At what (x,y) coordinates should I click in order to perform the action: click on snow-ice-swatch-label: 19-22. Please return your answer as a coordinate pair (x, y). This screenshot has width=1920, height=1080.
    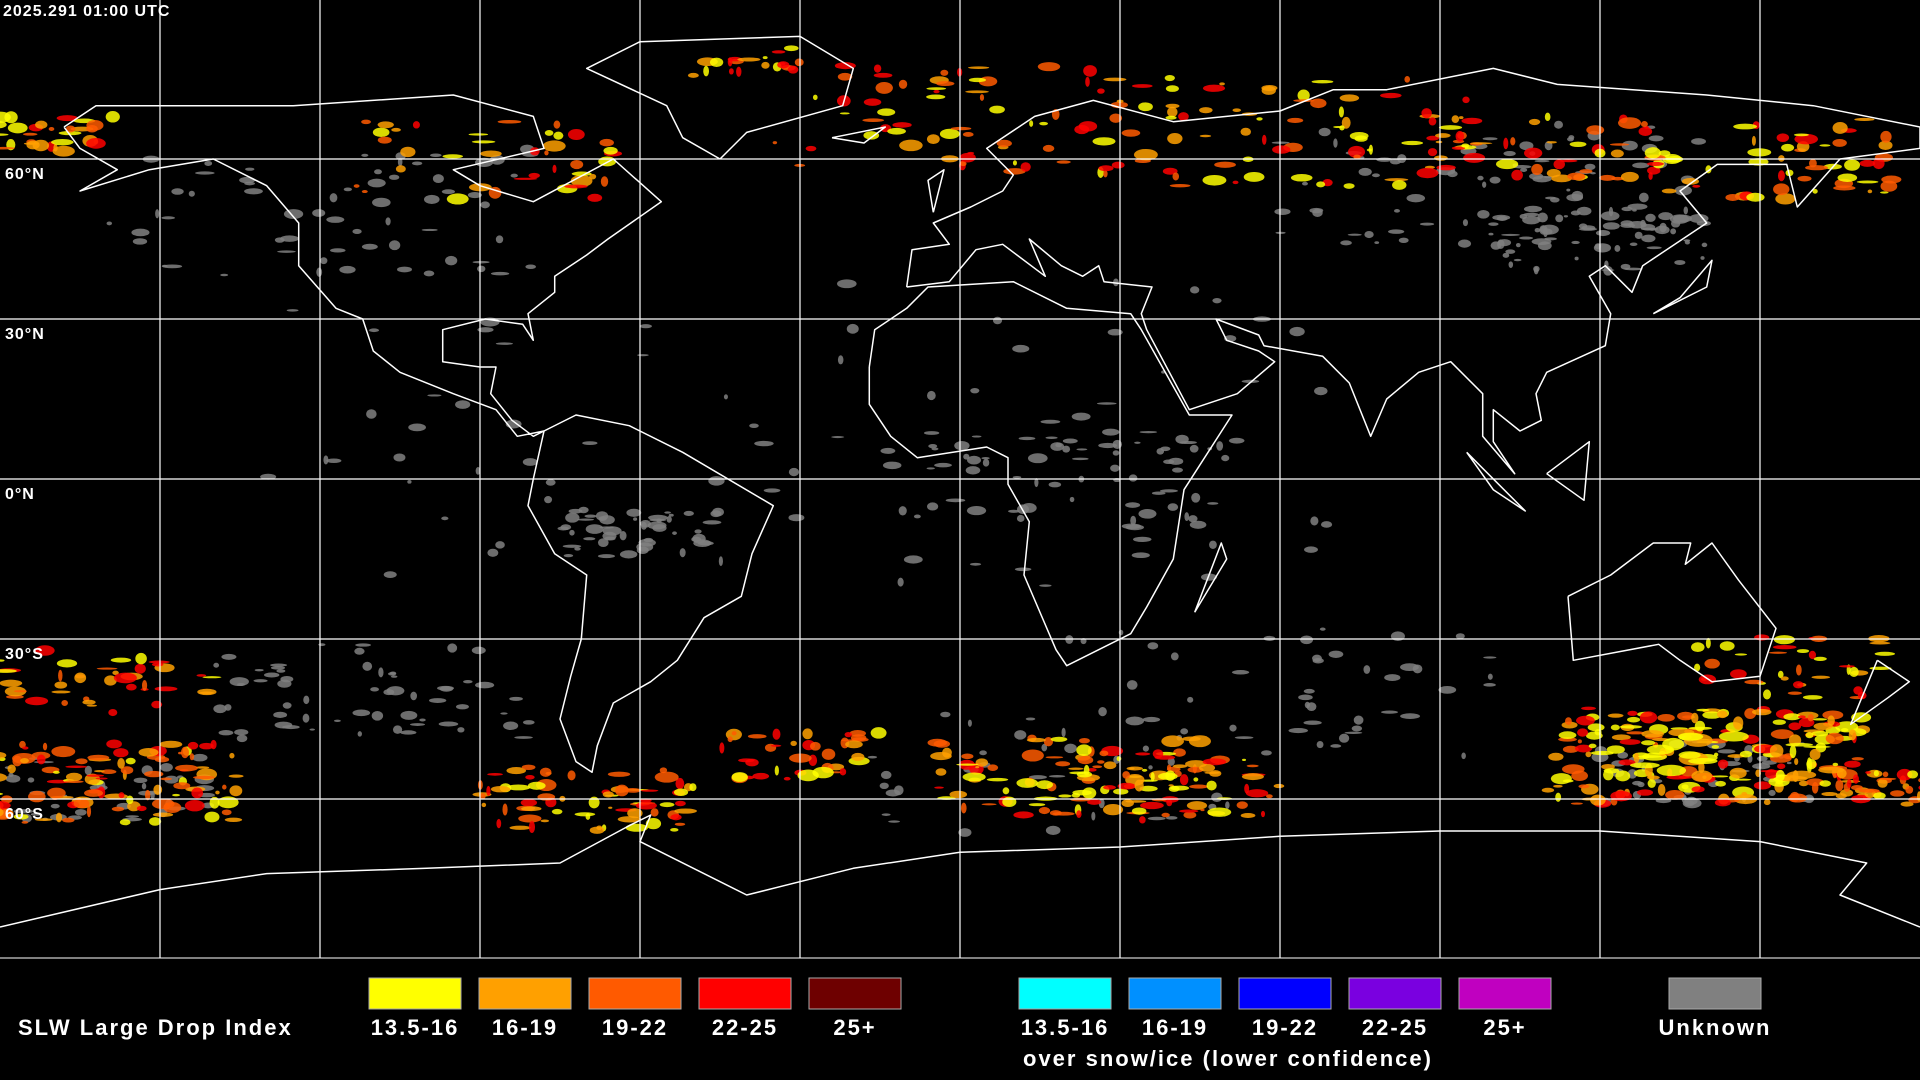
    Looking at the image, I should click on (1285, 1027).